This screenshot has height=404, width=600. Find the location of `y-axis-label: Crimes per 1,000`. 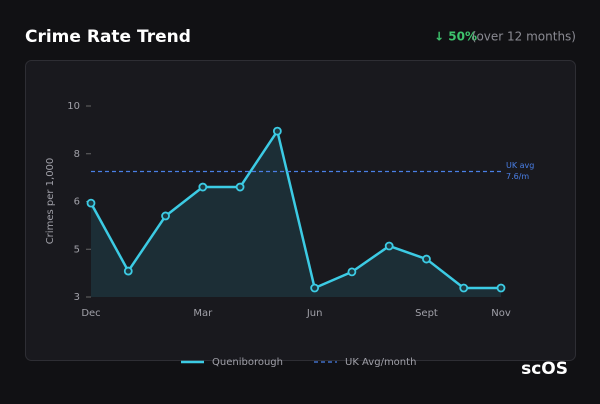

y-axis-label: Crimes per 1,000 is located at coordinates (50, 201).